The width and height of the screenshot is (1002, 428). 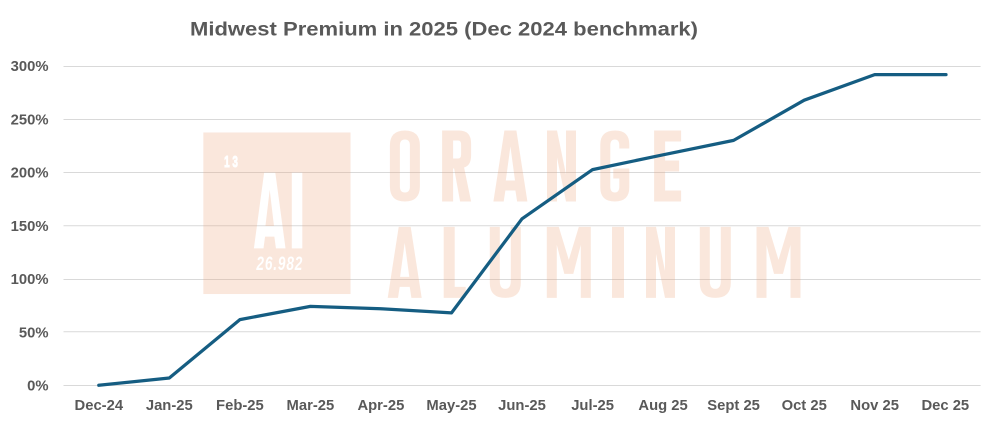 I want to click on svg-text: Oct 25, so click(x=804, y=406).